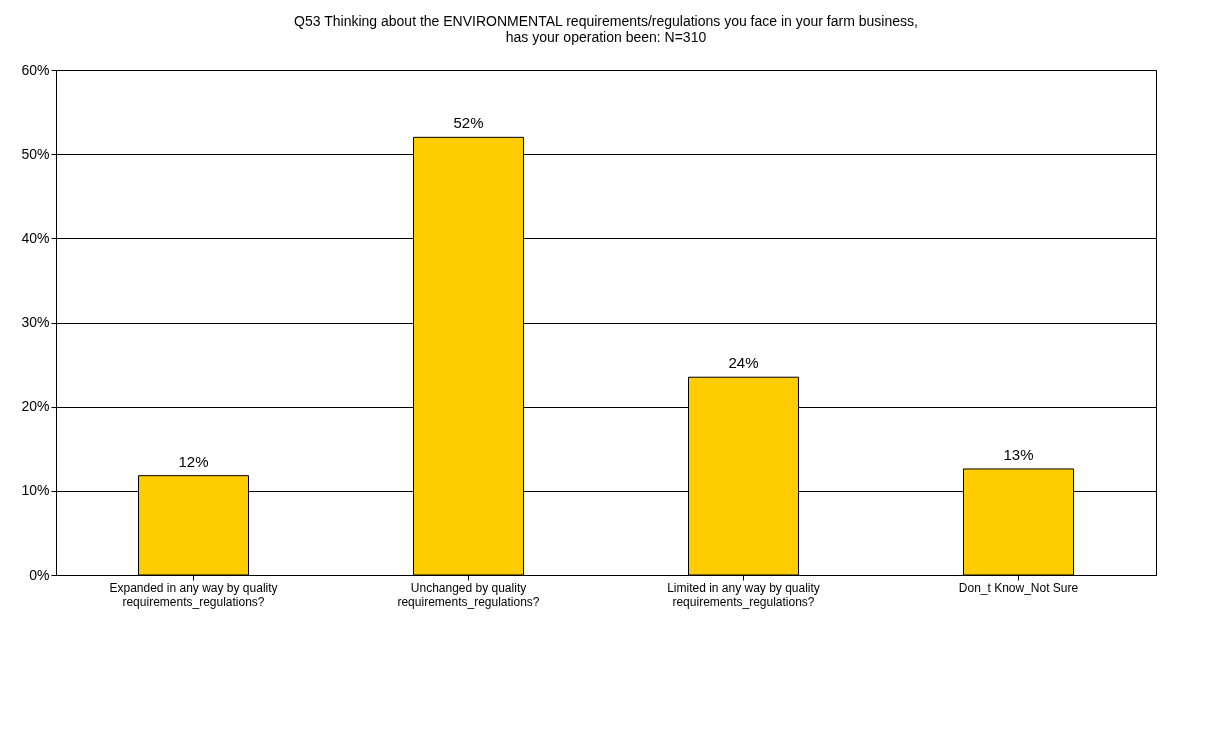 The height and width of the screenshot is (753, 1228). I want to click on y-tick-label: 60%, so click(35, 69).